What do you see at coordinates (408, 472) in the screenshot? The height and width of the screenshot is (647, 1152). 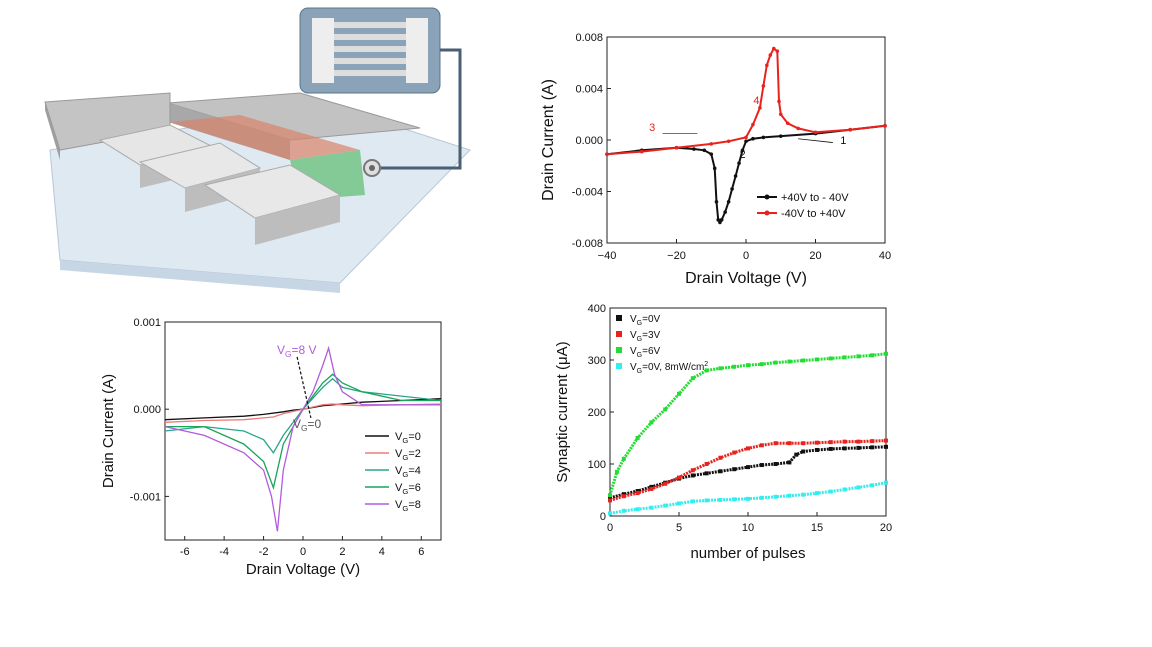 I see `legend-label: VG=4` at bounding box center [408, 472].